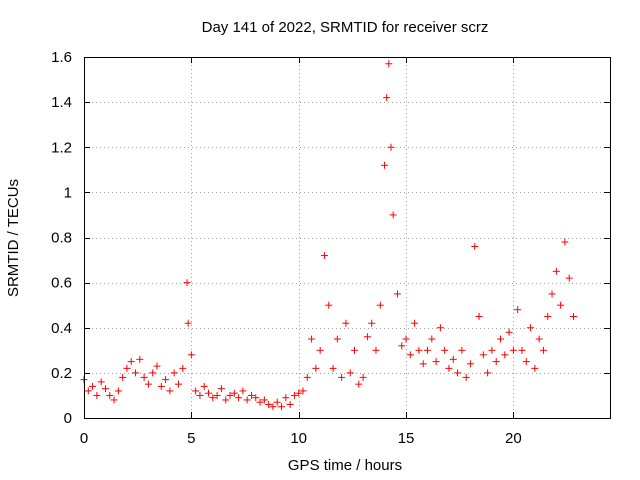 The width and height of the screenshot is (640, 480). I want to click on x-tick-label: 5, so click(191, 438).